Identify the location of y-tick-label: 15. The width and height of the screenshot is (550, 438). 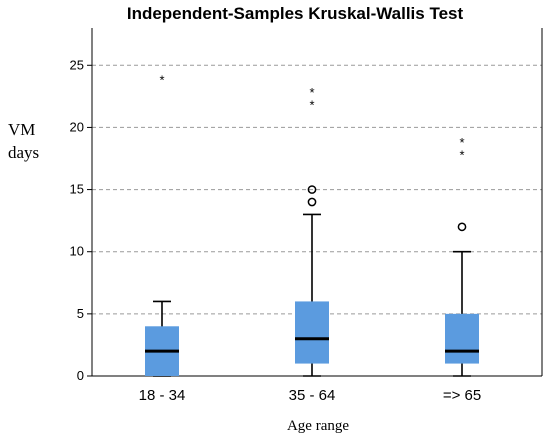
(77, 189).